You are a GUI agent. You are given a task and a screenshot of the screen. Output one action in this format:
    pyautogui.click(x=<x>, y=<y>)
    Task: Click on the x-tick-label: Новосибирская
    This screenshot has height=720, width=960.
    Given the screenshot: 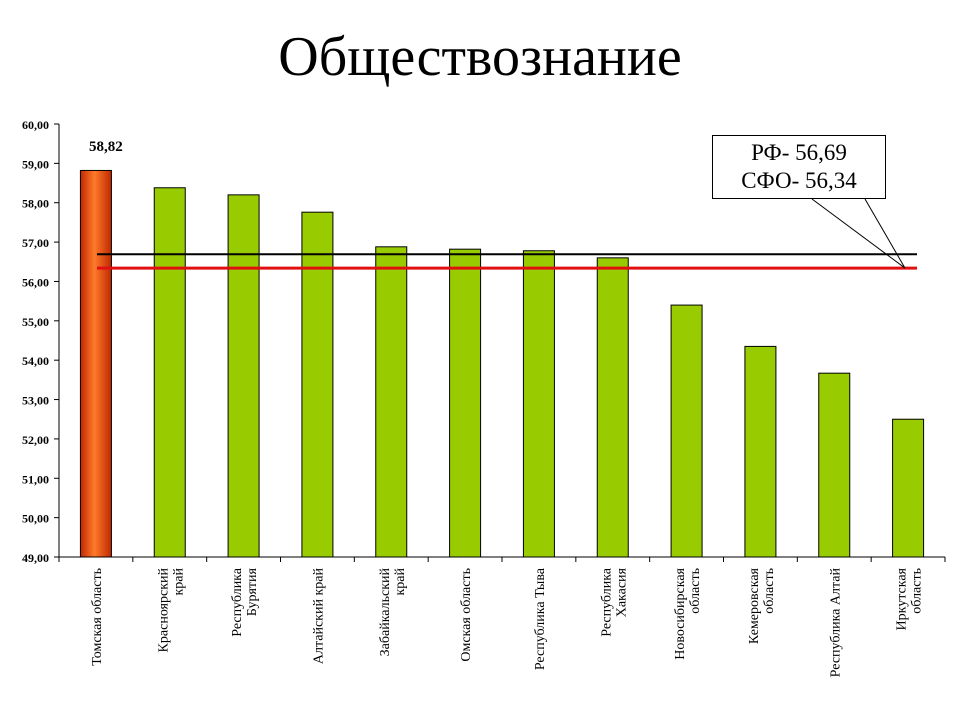 What is the action you would take?
    pyautogui.click(x=680, y=613)
    